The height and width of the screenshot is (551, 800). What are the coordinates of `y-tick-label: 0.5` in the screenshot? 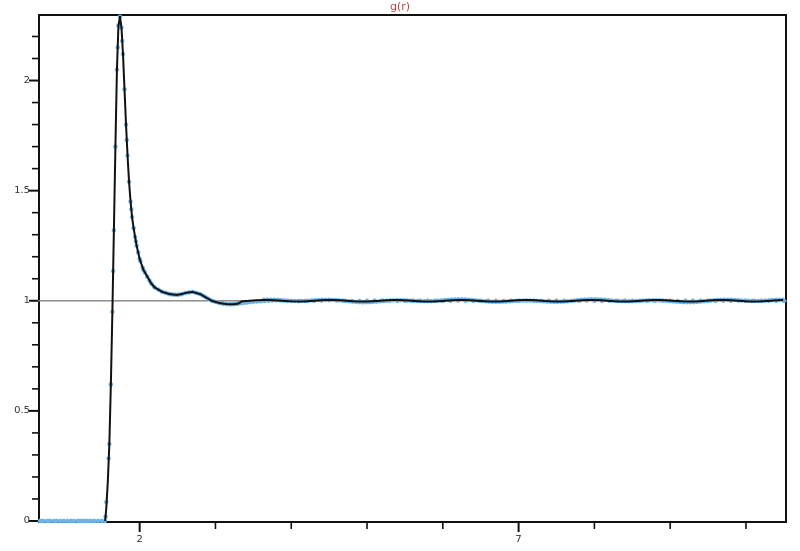 It's located at (22, 410).